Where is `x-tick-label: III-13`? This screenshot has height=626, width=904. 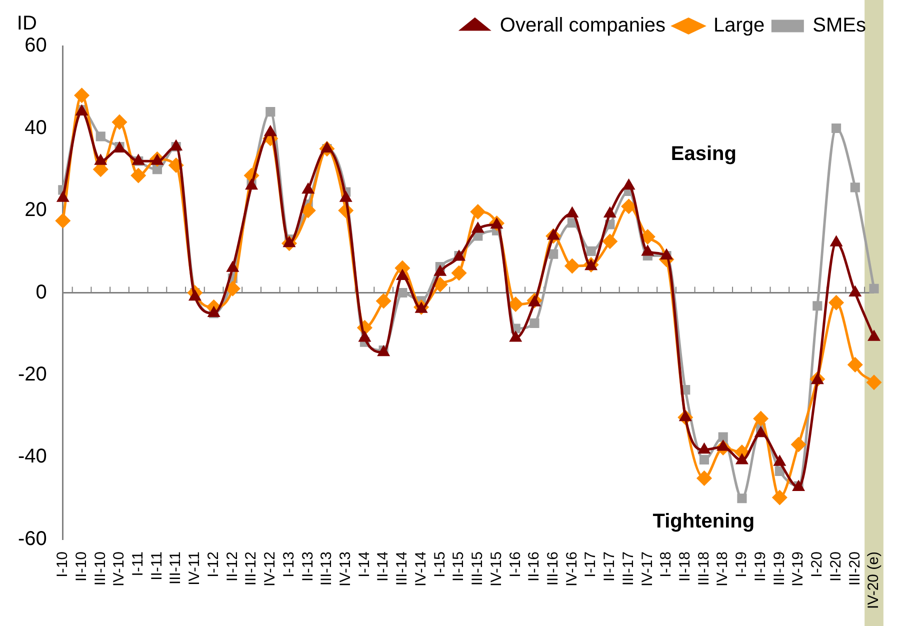 x-tick-label: III-13 is located at coordinates (327, 568).